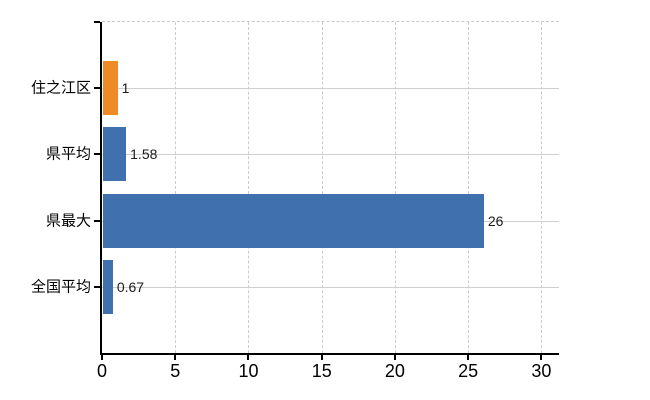 The height and width of the screenshot is (400, 650). Describe the element at coordinates (130, 286) in the screenshot. I see `value-label: 0.67` at that location.